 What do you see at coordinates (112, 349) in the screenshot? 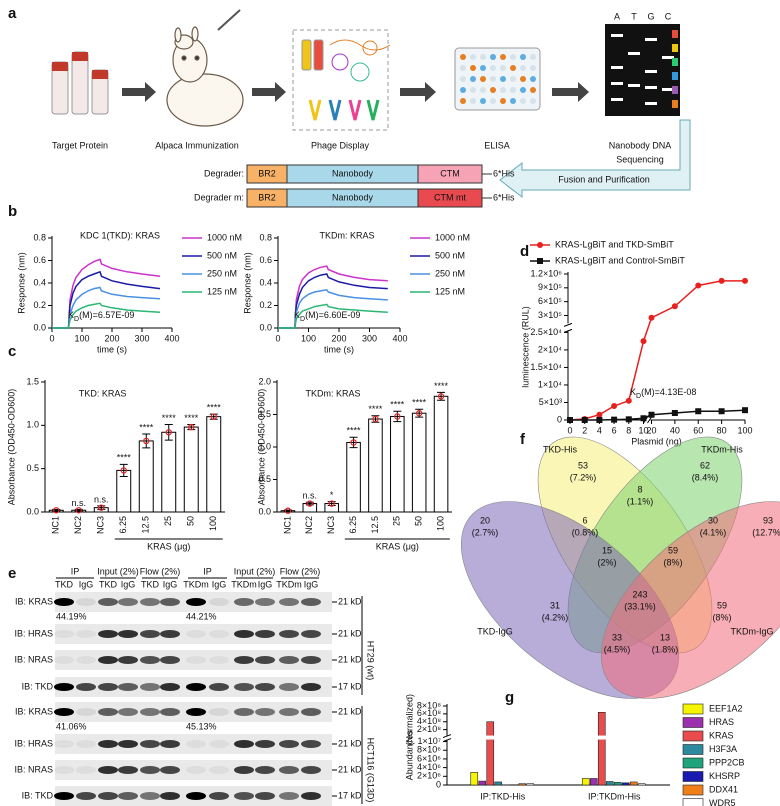
I see `x-axis-label: time (s)` at bounding box center [112, 349].